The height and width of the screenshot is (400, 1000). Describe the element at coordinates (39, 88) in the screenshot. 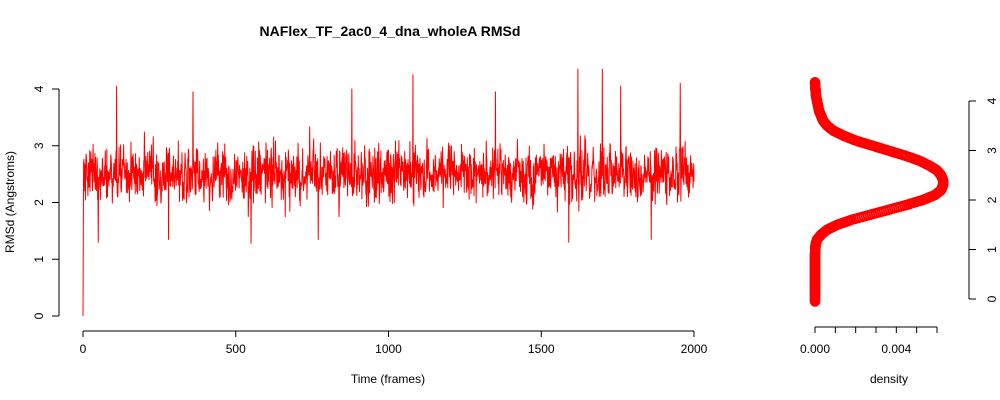

I see `y-tick-label: 4` at that location.